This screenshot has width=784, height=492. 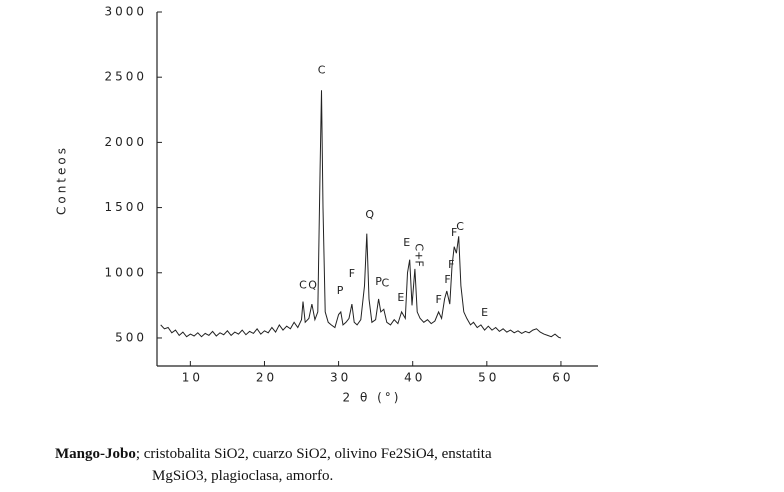 What do you see at coordinates (125, 272) in the screenshot?
I see `y-tick-label: 1000` at bounding box center [125, 272].